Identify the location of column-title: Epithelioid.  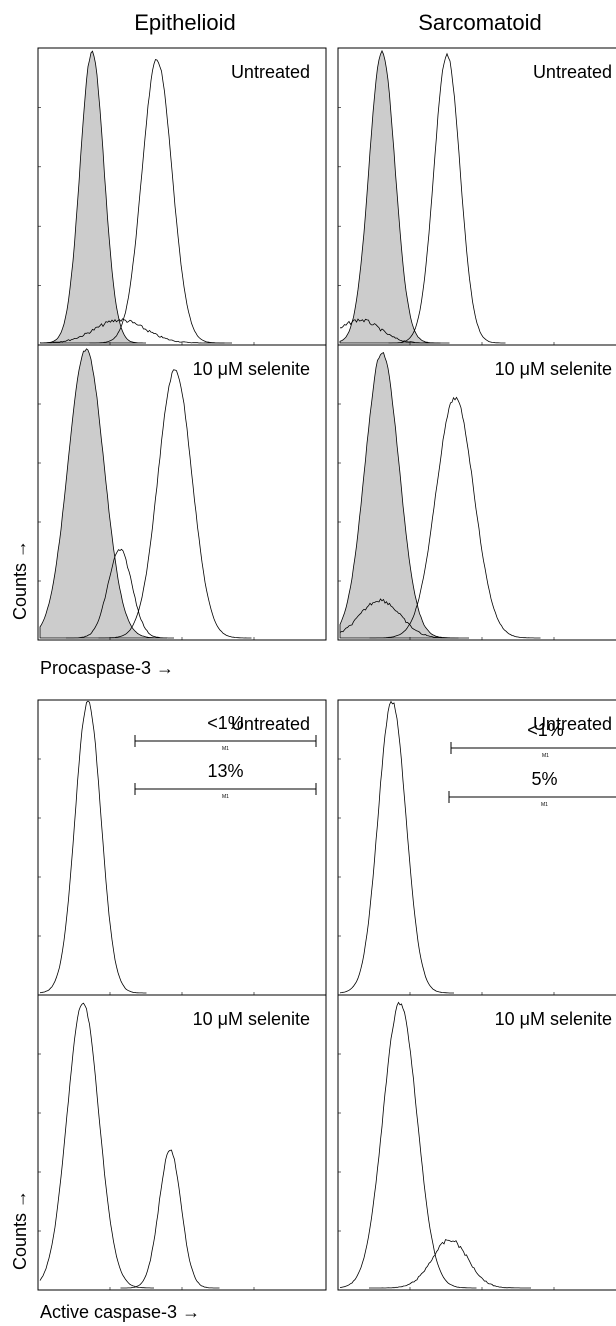
(185, 22).